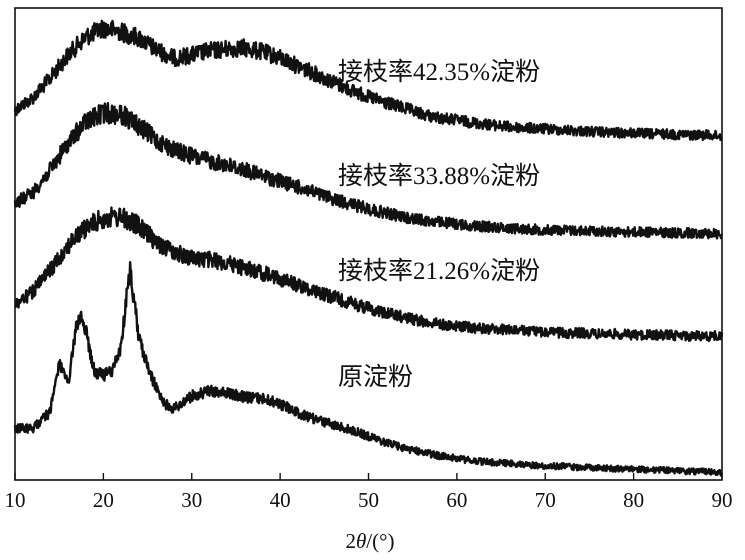 The image size is (745, 560). What do you see at coordinates (375, 377) in the screenshot?
I see `series-label-4: 原淀粉` at bounding box center [375, 377].